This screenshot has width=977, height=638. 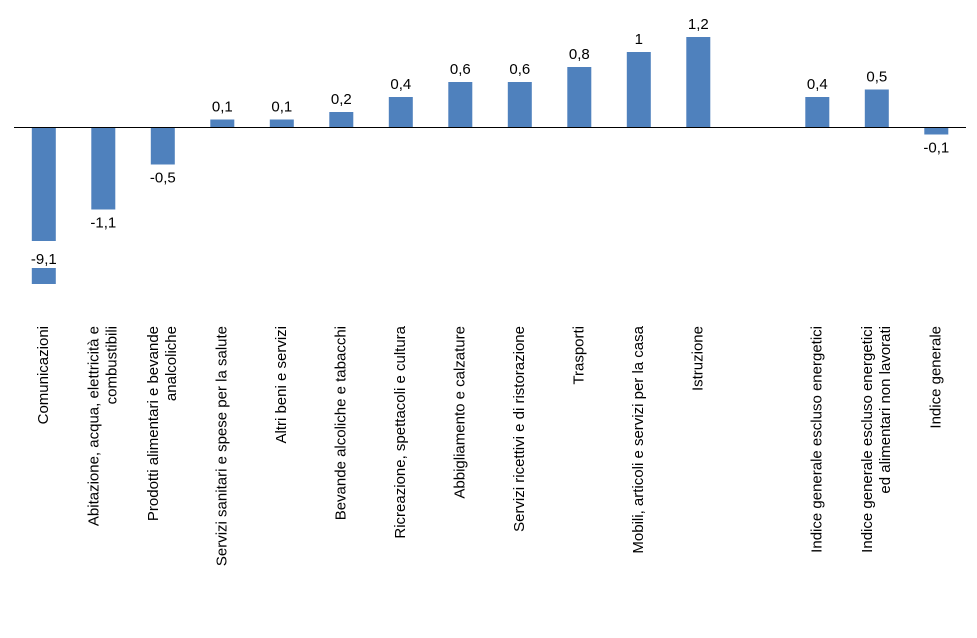 I want to click on category-label: analcoliche, so click(x=171, y=363).